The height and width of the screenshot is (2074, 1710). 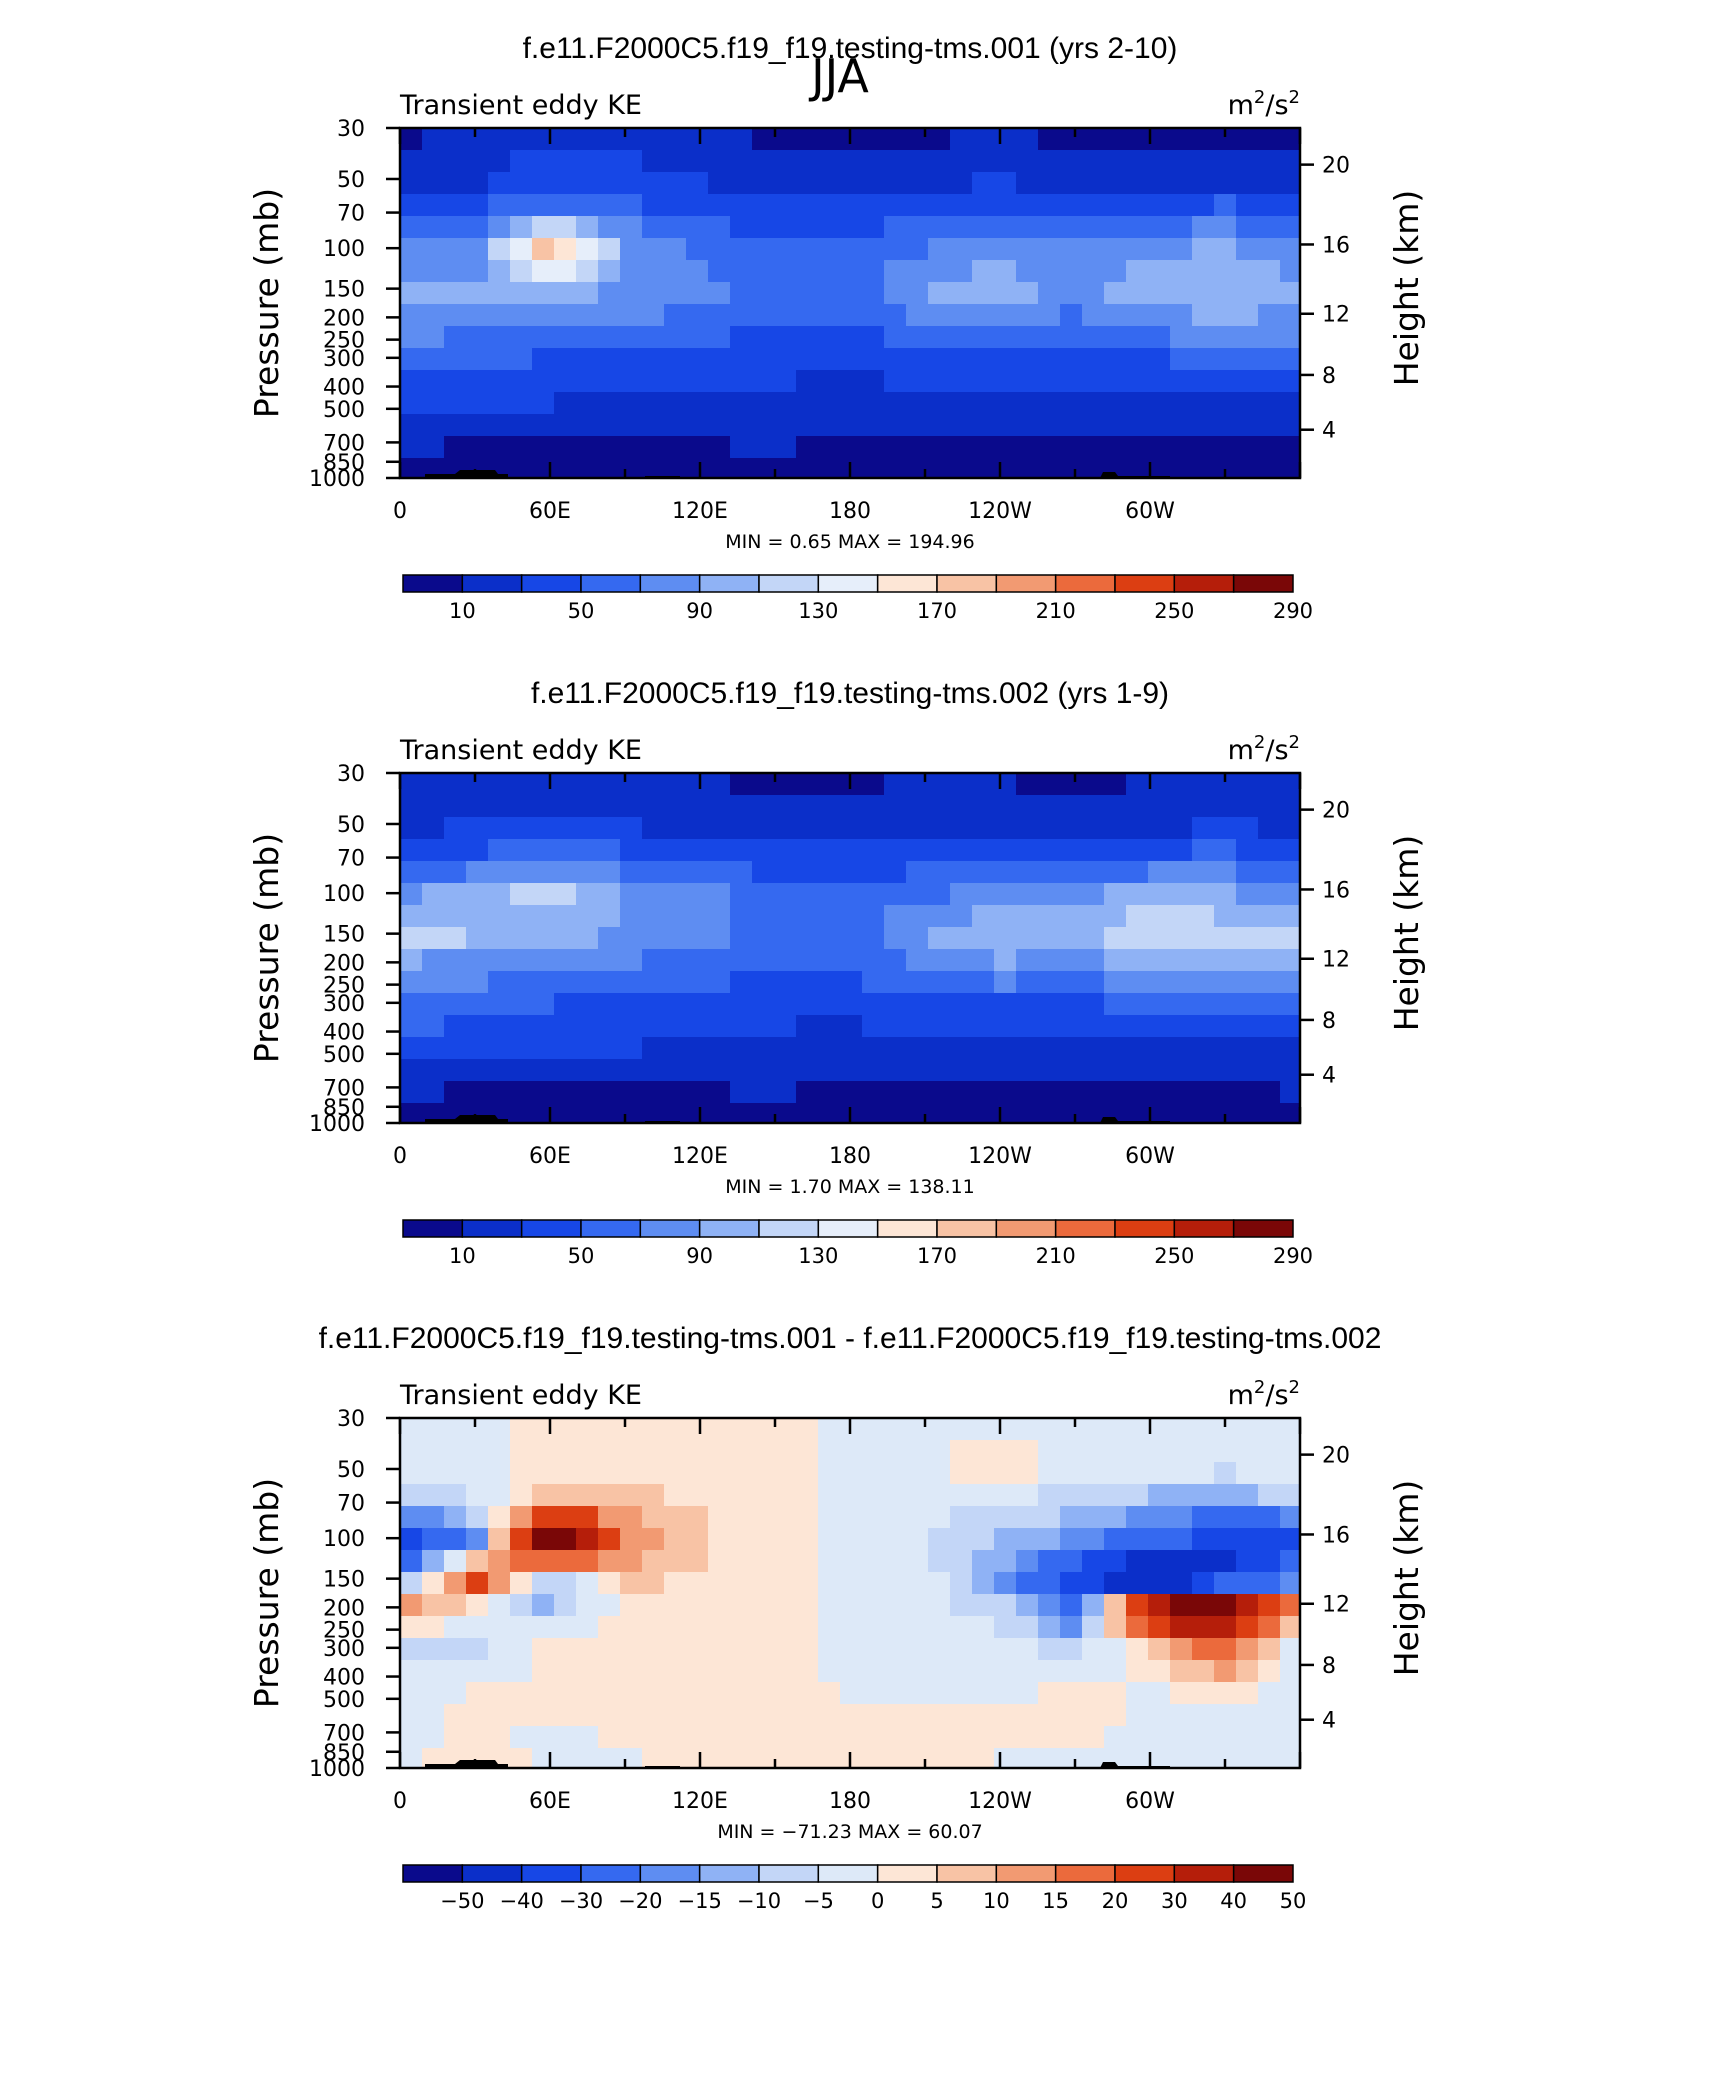 What do you see at coordinates (849, 542) in the screenshot?
I see `min-max-label: MIN = 0.65 MAX = 194.96` at bounding box center [849, 542].